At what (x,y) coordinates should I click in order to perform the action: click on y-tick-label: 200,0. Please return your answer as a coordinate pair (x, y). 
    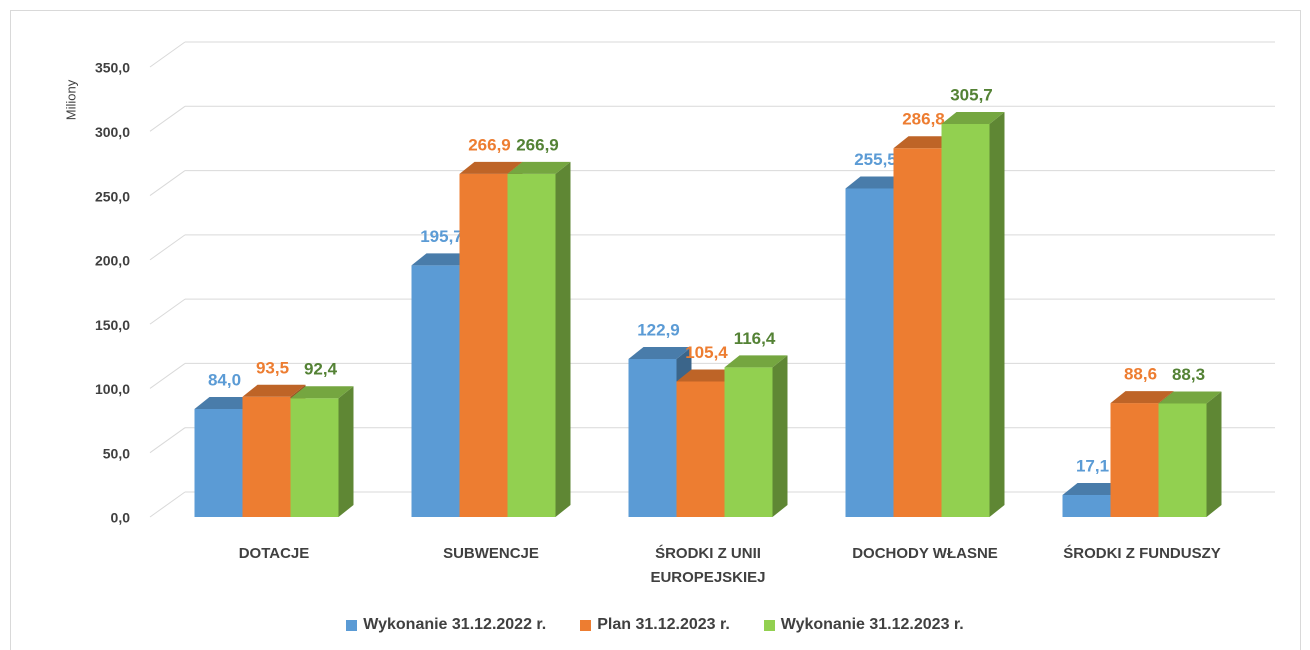
    Looking at the image, I should click on (112, 261).